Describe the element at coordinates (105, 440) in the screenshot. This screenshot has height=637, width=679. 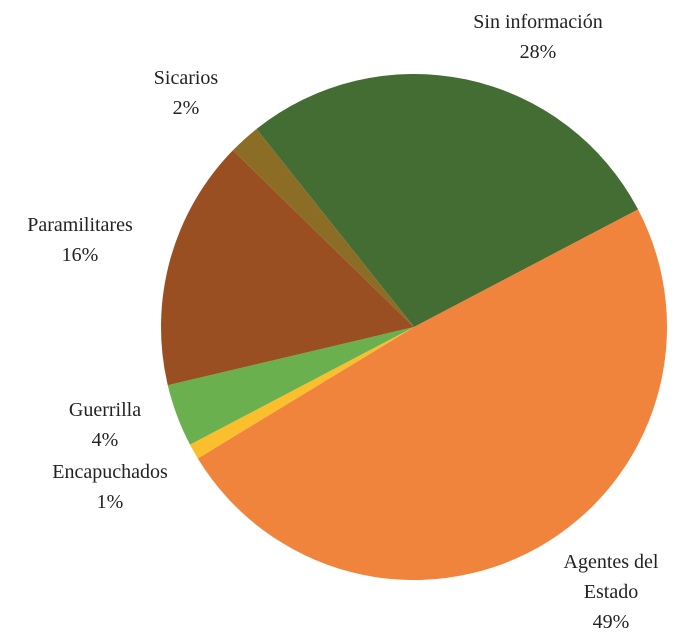
I see `value-label: 4%` at that location.